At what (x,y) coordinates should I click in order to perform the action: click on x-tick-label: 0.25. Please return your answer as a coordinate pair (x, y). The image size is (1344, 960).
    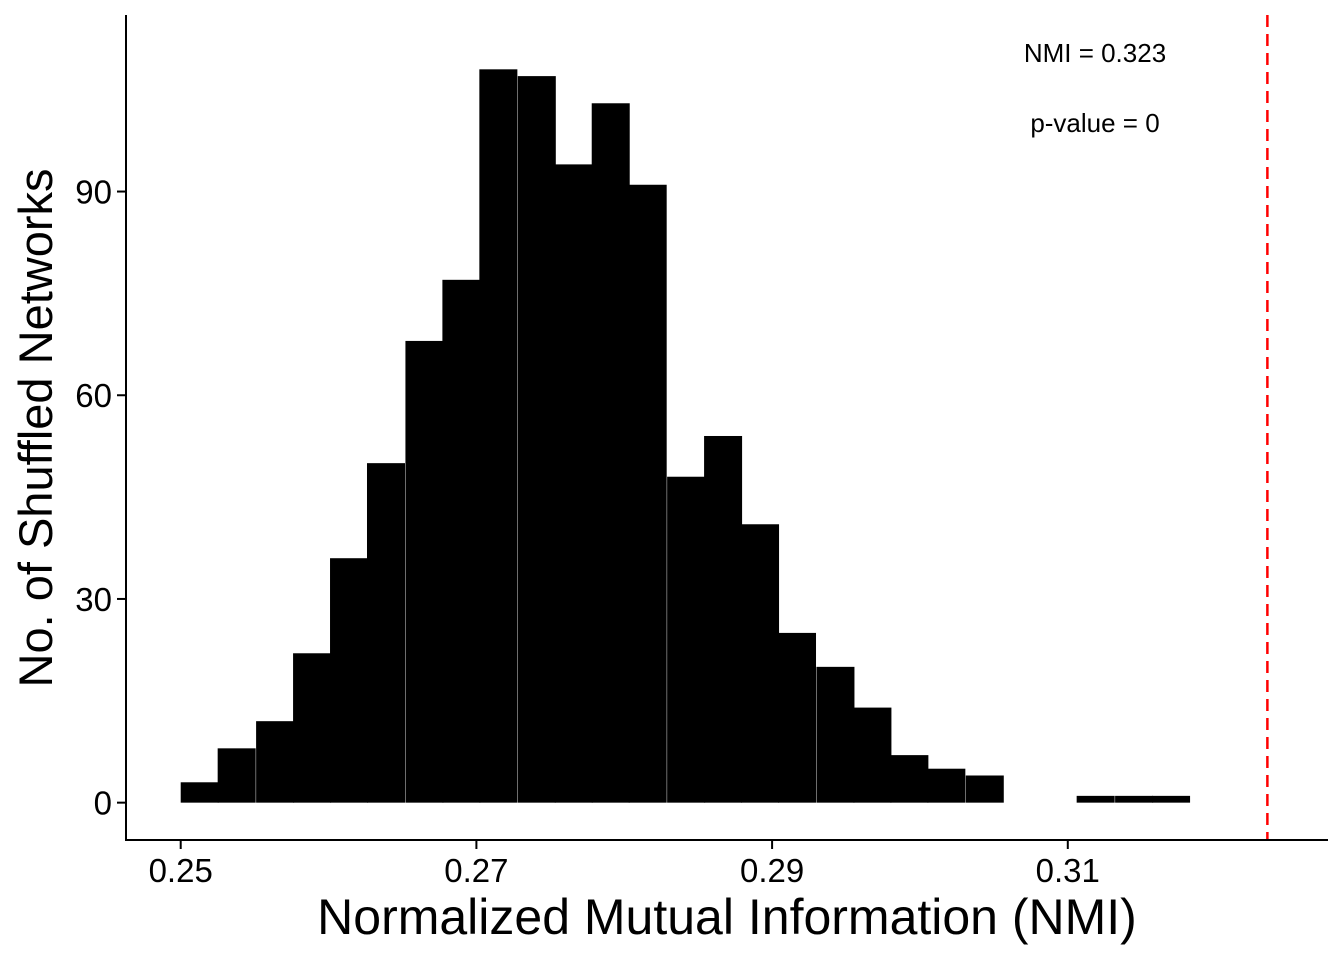
    Looking at the image, I should click on (181, 870).